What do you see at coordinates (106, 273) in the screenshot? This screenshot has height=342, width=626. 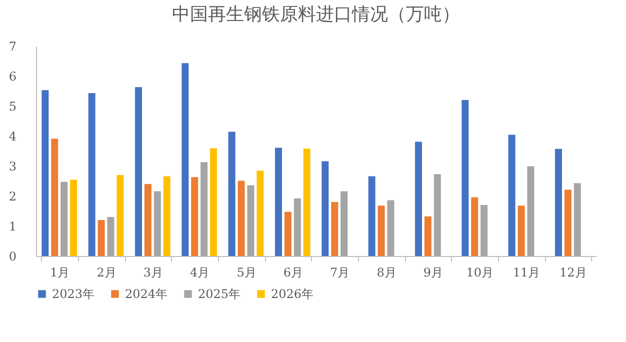 I see `x-tick-label: 2月` at bounding box center [106, 273].